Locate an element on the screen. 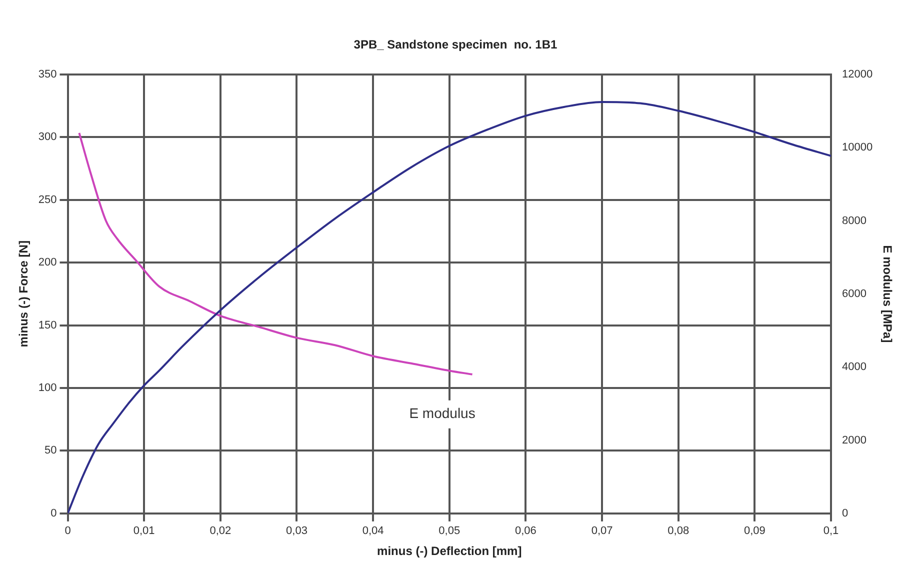 Image resolution: width=917 pixels, height=572 pixels. x-tick-label: 0,05 is located at coordinates (449, 531).